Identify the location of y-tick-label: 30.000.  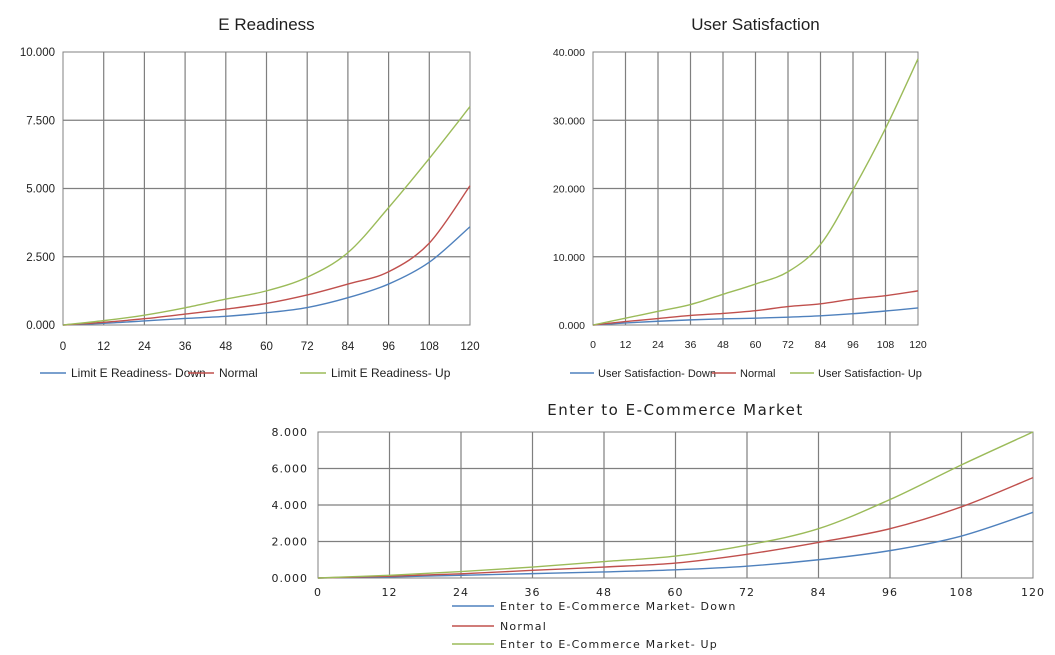
(569, 121).